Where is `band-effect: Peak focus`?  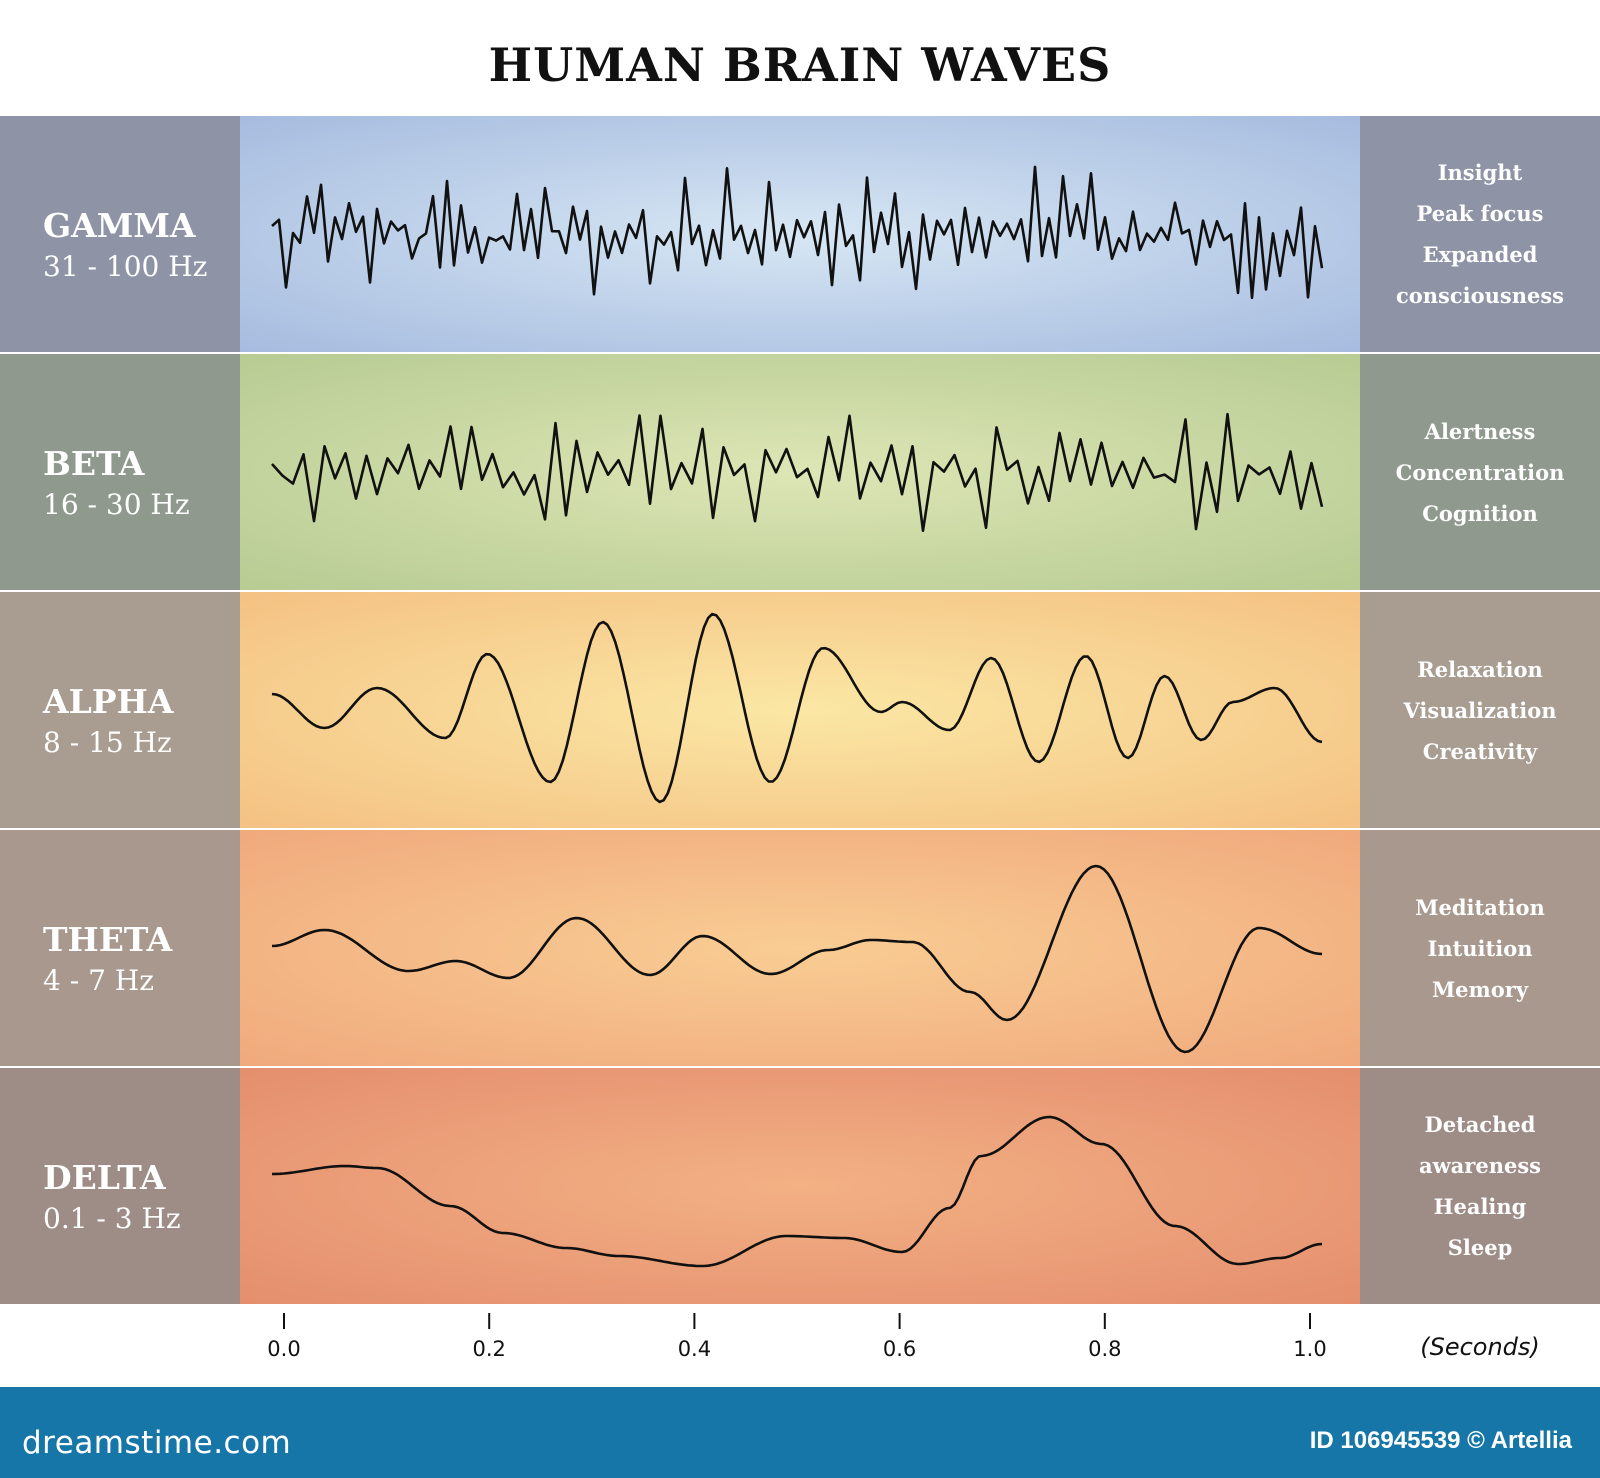 band-effect: Peak focus is located at coordinates (1480, 213).